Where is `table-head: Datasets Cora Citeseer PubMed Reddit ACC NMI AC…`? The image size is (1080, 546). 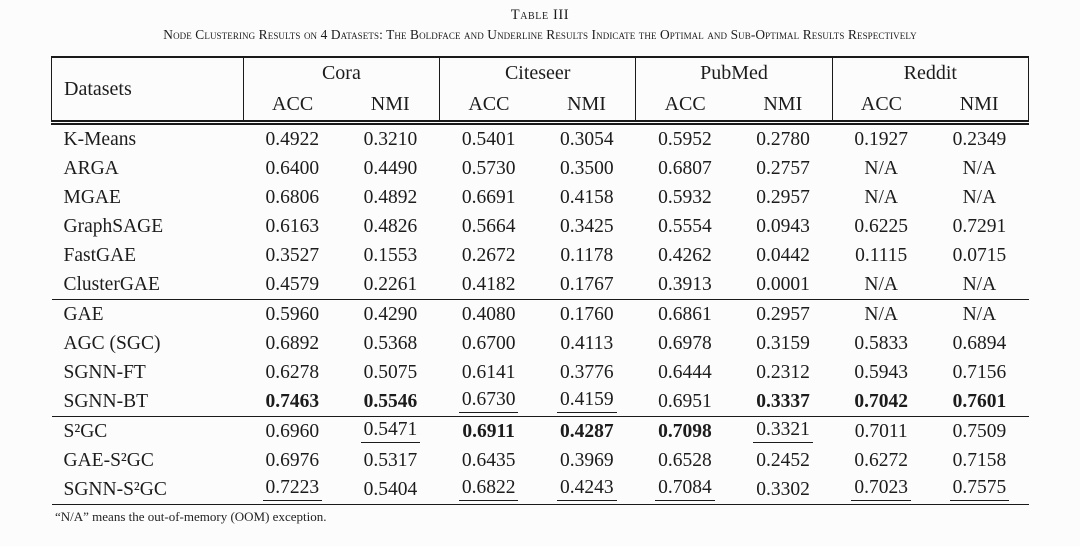 table-head: Datasets Cora Citeseer PubMed Reddit ACC NMI AC… is located at coordinates (540, 91).